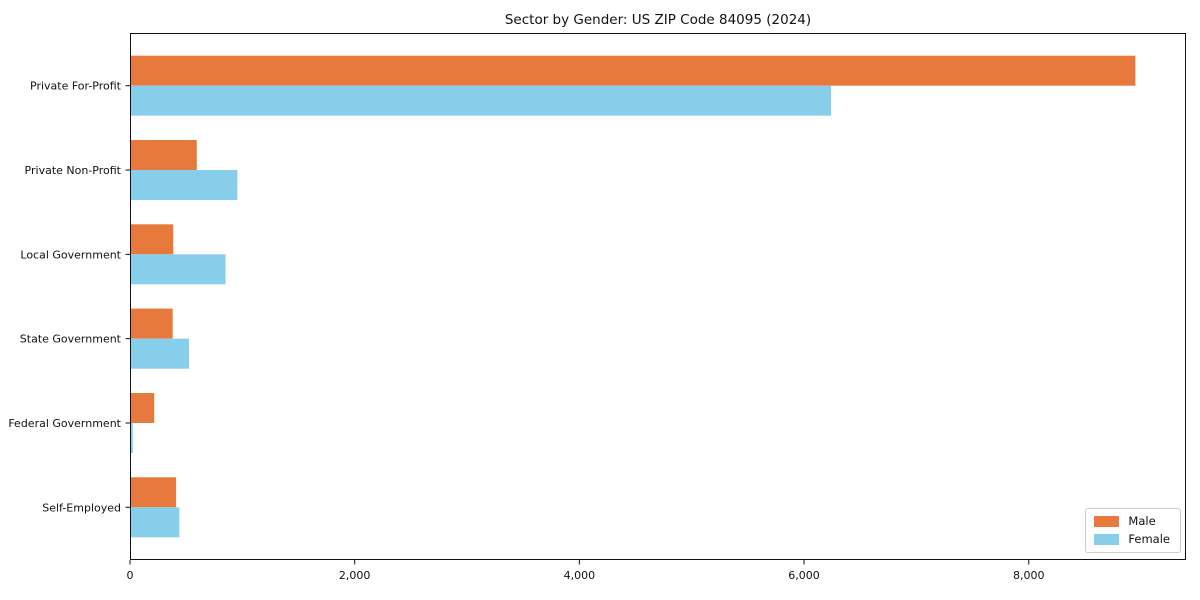  What do you see at coordinates (355, 575) in the screenshot?
I see `x-tick-label: 2,000` at bounding box center [355, 575].